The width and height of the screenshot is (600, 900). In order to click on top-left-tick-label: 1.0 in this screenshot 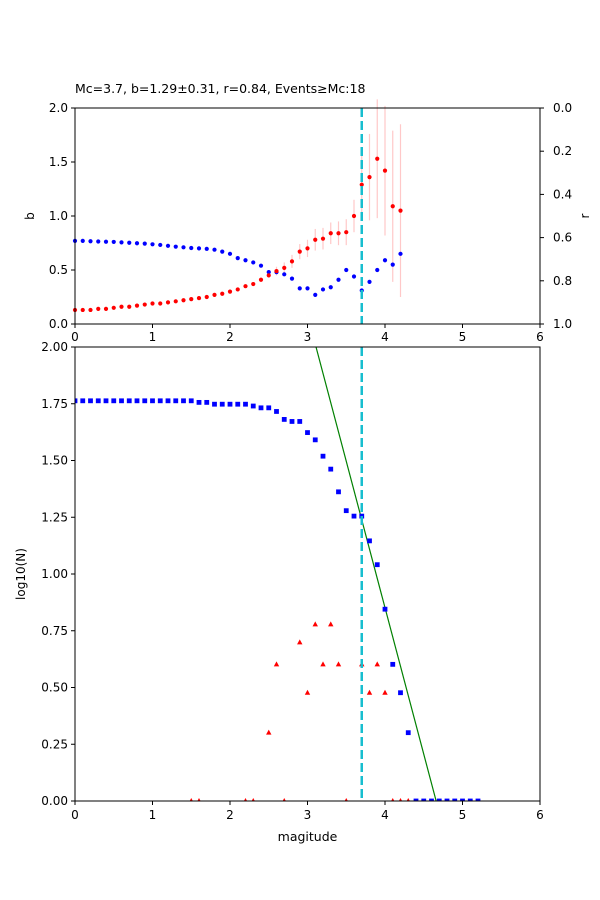, I will do `click(58, 216)`.